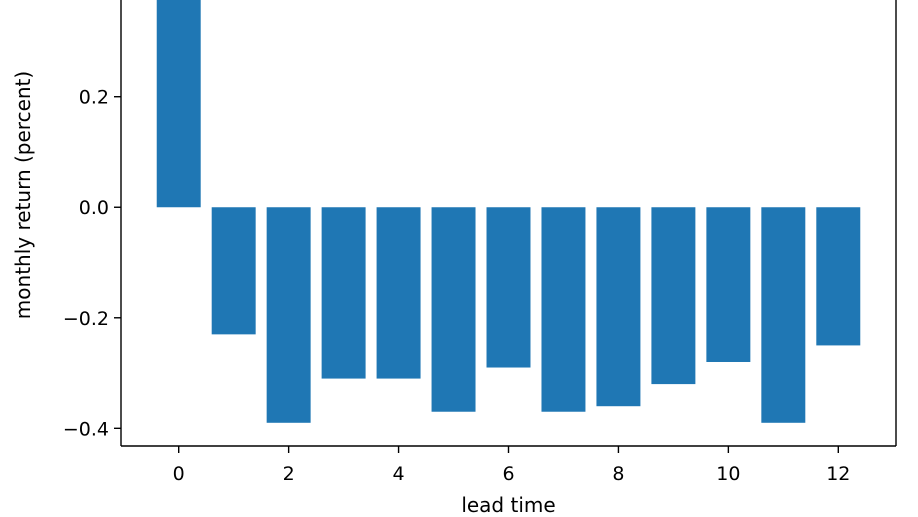  What do you see at coordinates (618, 474) in the screenshot?
I see `x-tick-label: 8` at bounding box center [618, 474].